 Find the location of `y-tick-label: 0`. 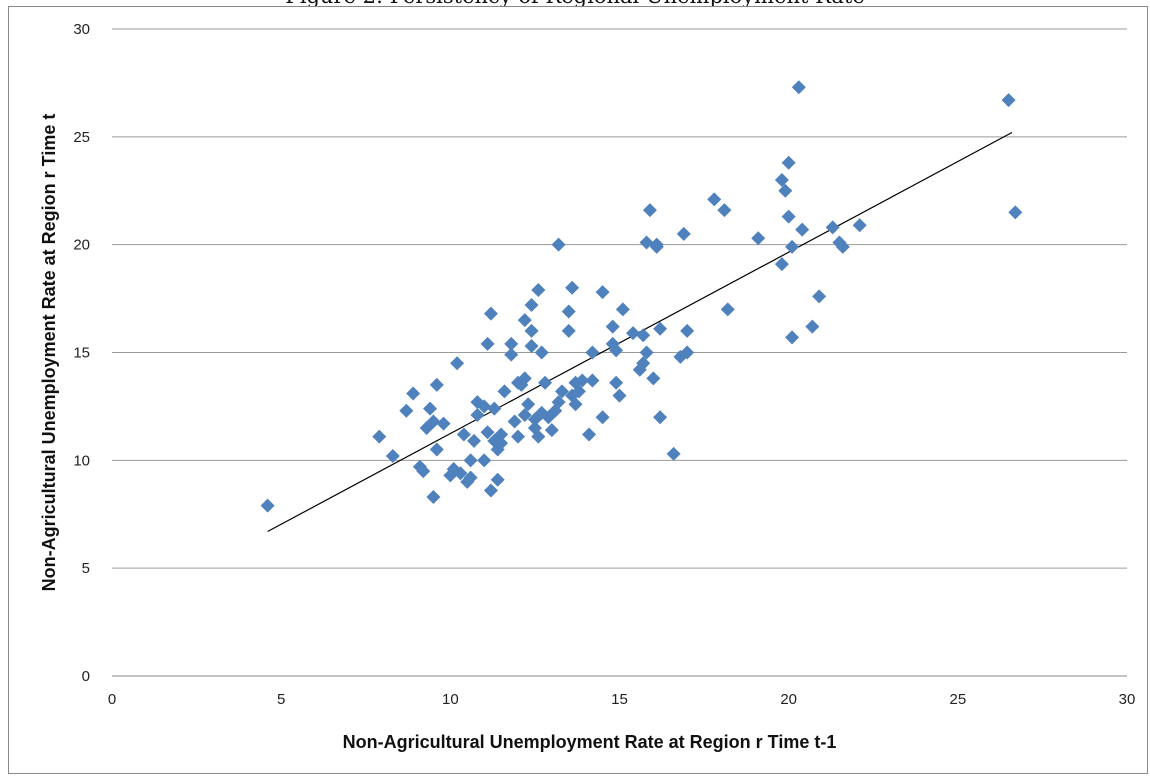

y-tick-label: 0 is located at coordinates (86, 676).